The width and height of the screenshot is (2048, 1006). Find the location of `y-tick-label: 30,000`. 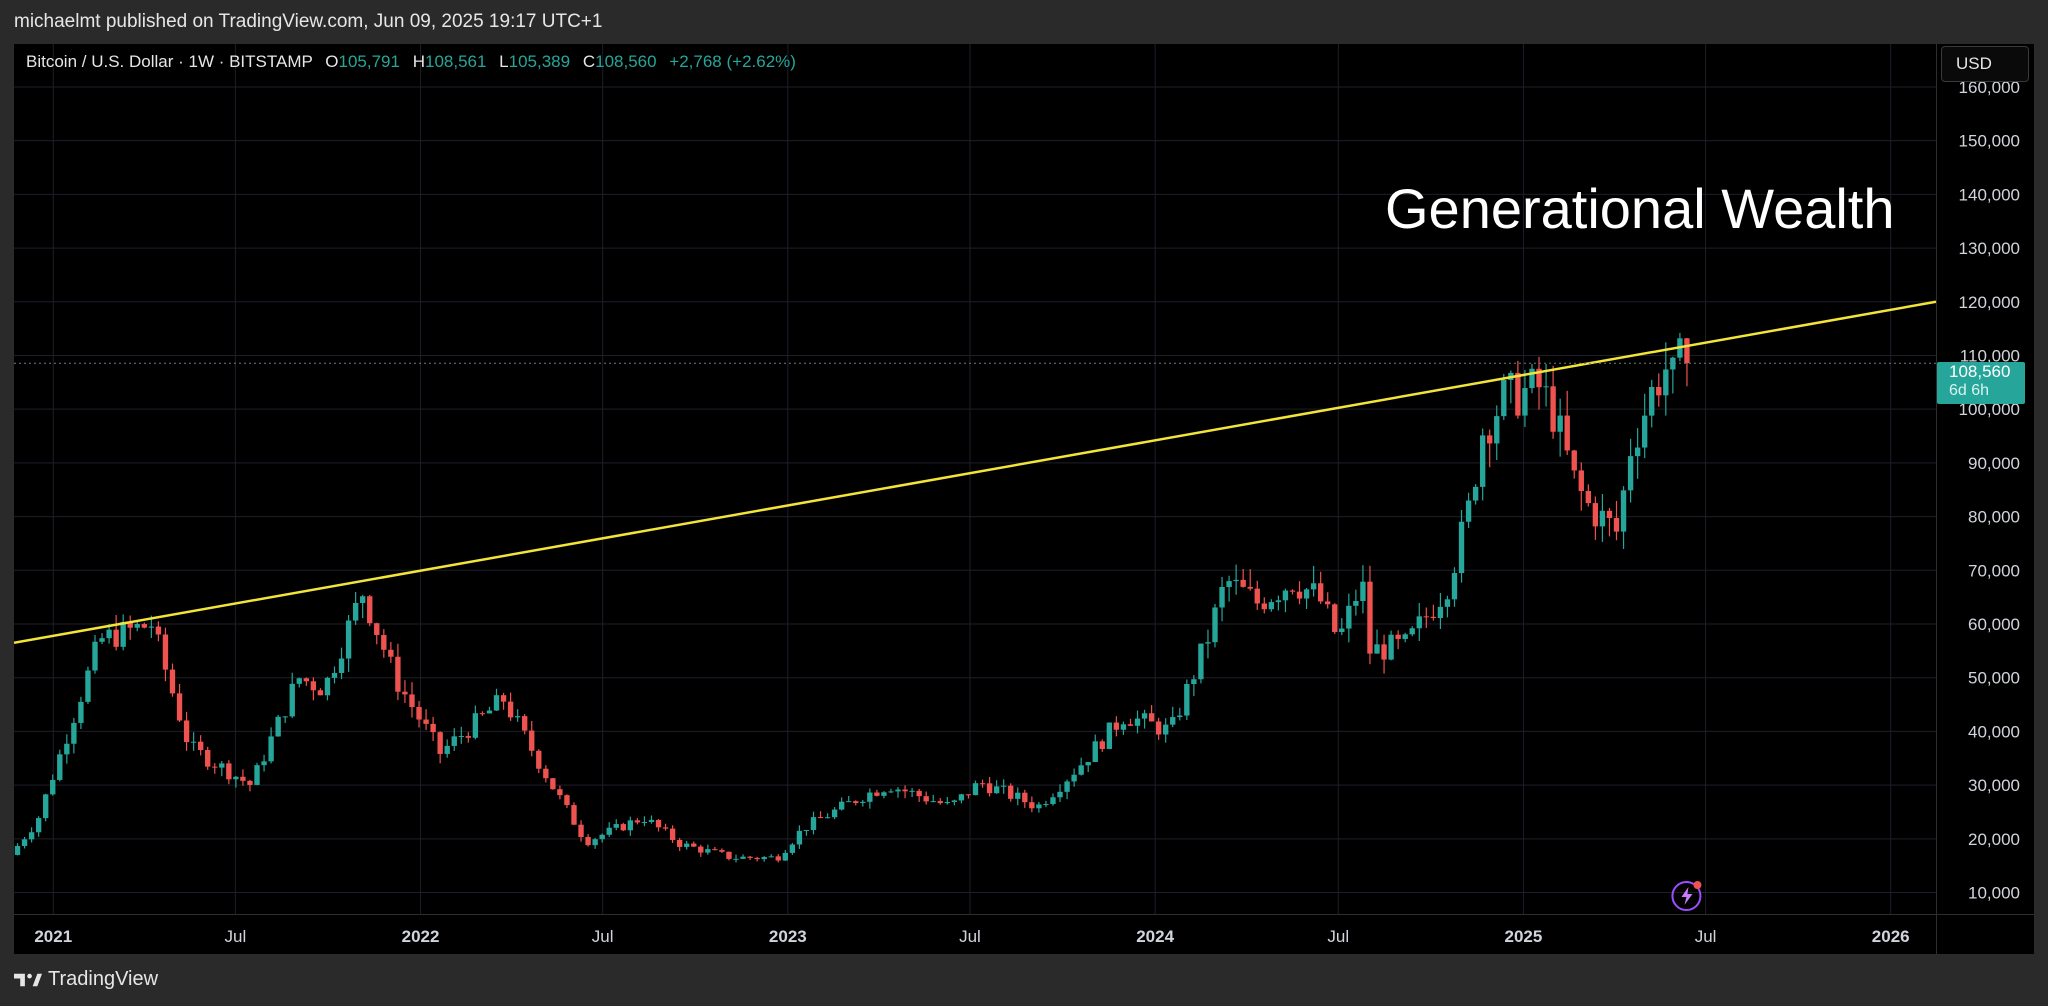

y-tick-label: 30,000 is located at coordinates (1994, 785).